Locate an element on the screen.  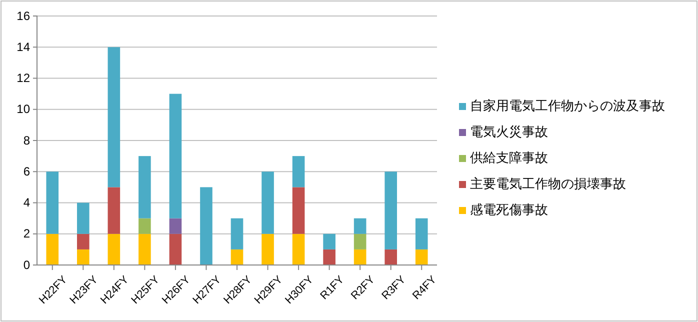
y-tick-label: 16 is located at coordinates (23, 15).